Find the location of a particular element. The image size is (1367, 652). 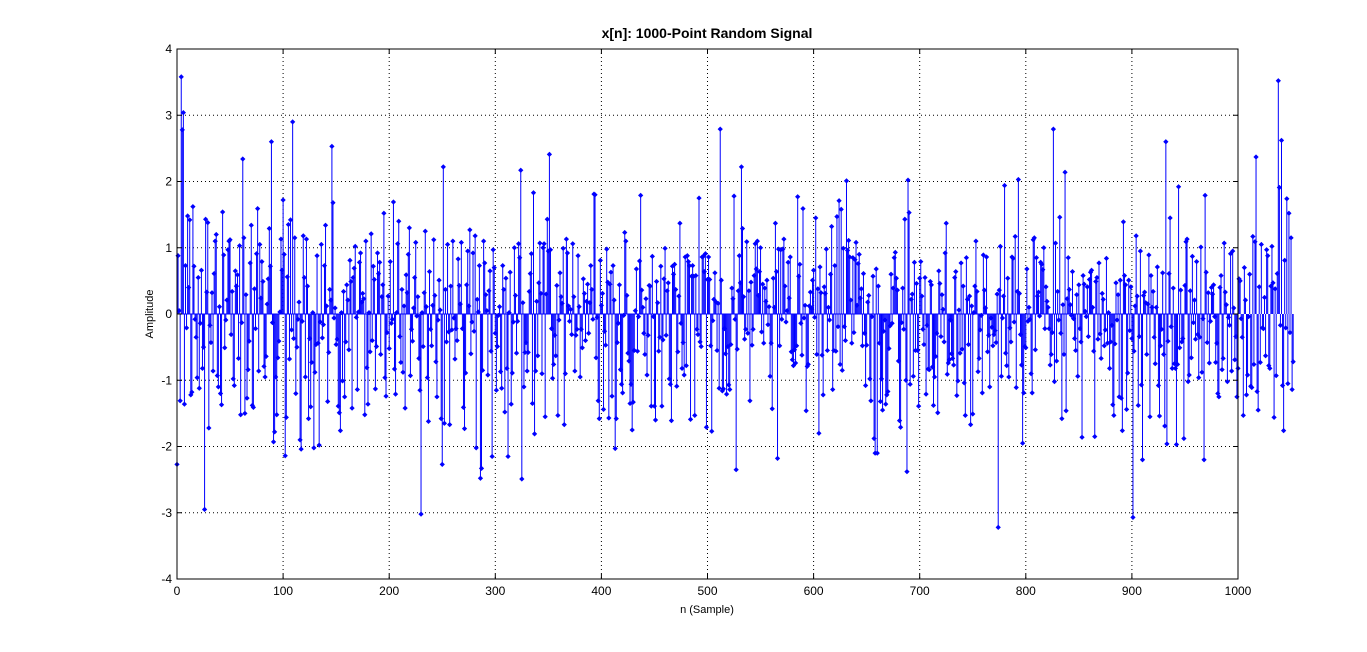

y-tick-label: 3 is located at coordinates (168, 115).